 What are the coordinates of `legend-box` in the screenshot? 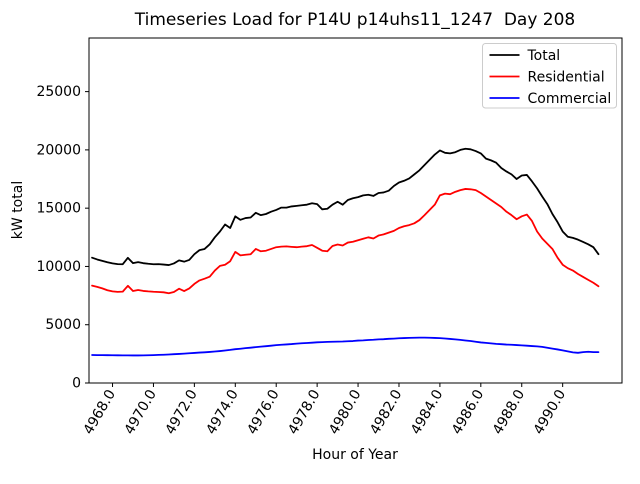 It's located at (549, 76).